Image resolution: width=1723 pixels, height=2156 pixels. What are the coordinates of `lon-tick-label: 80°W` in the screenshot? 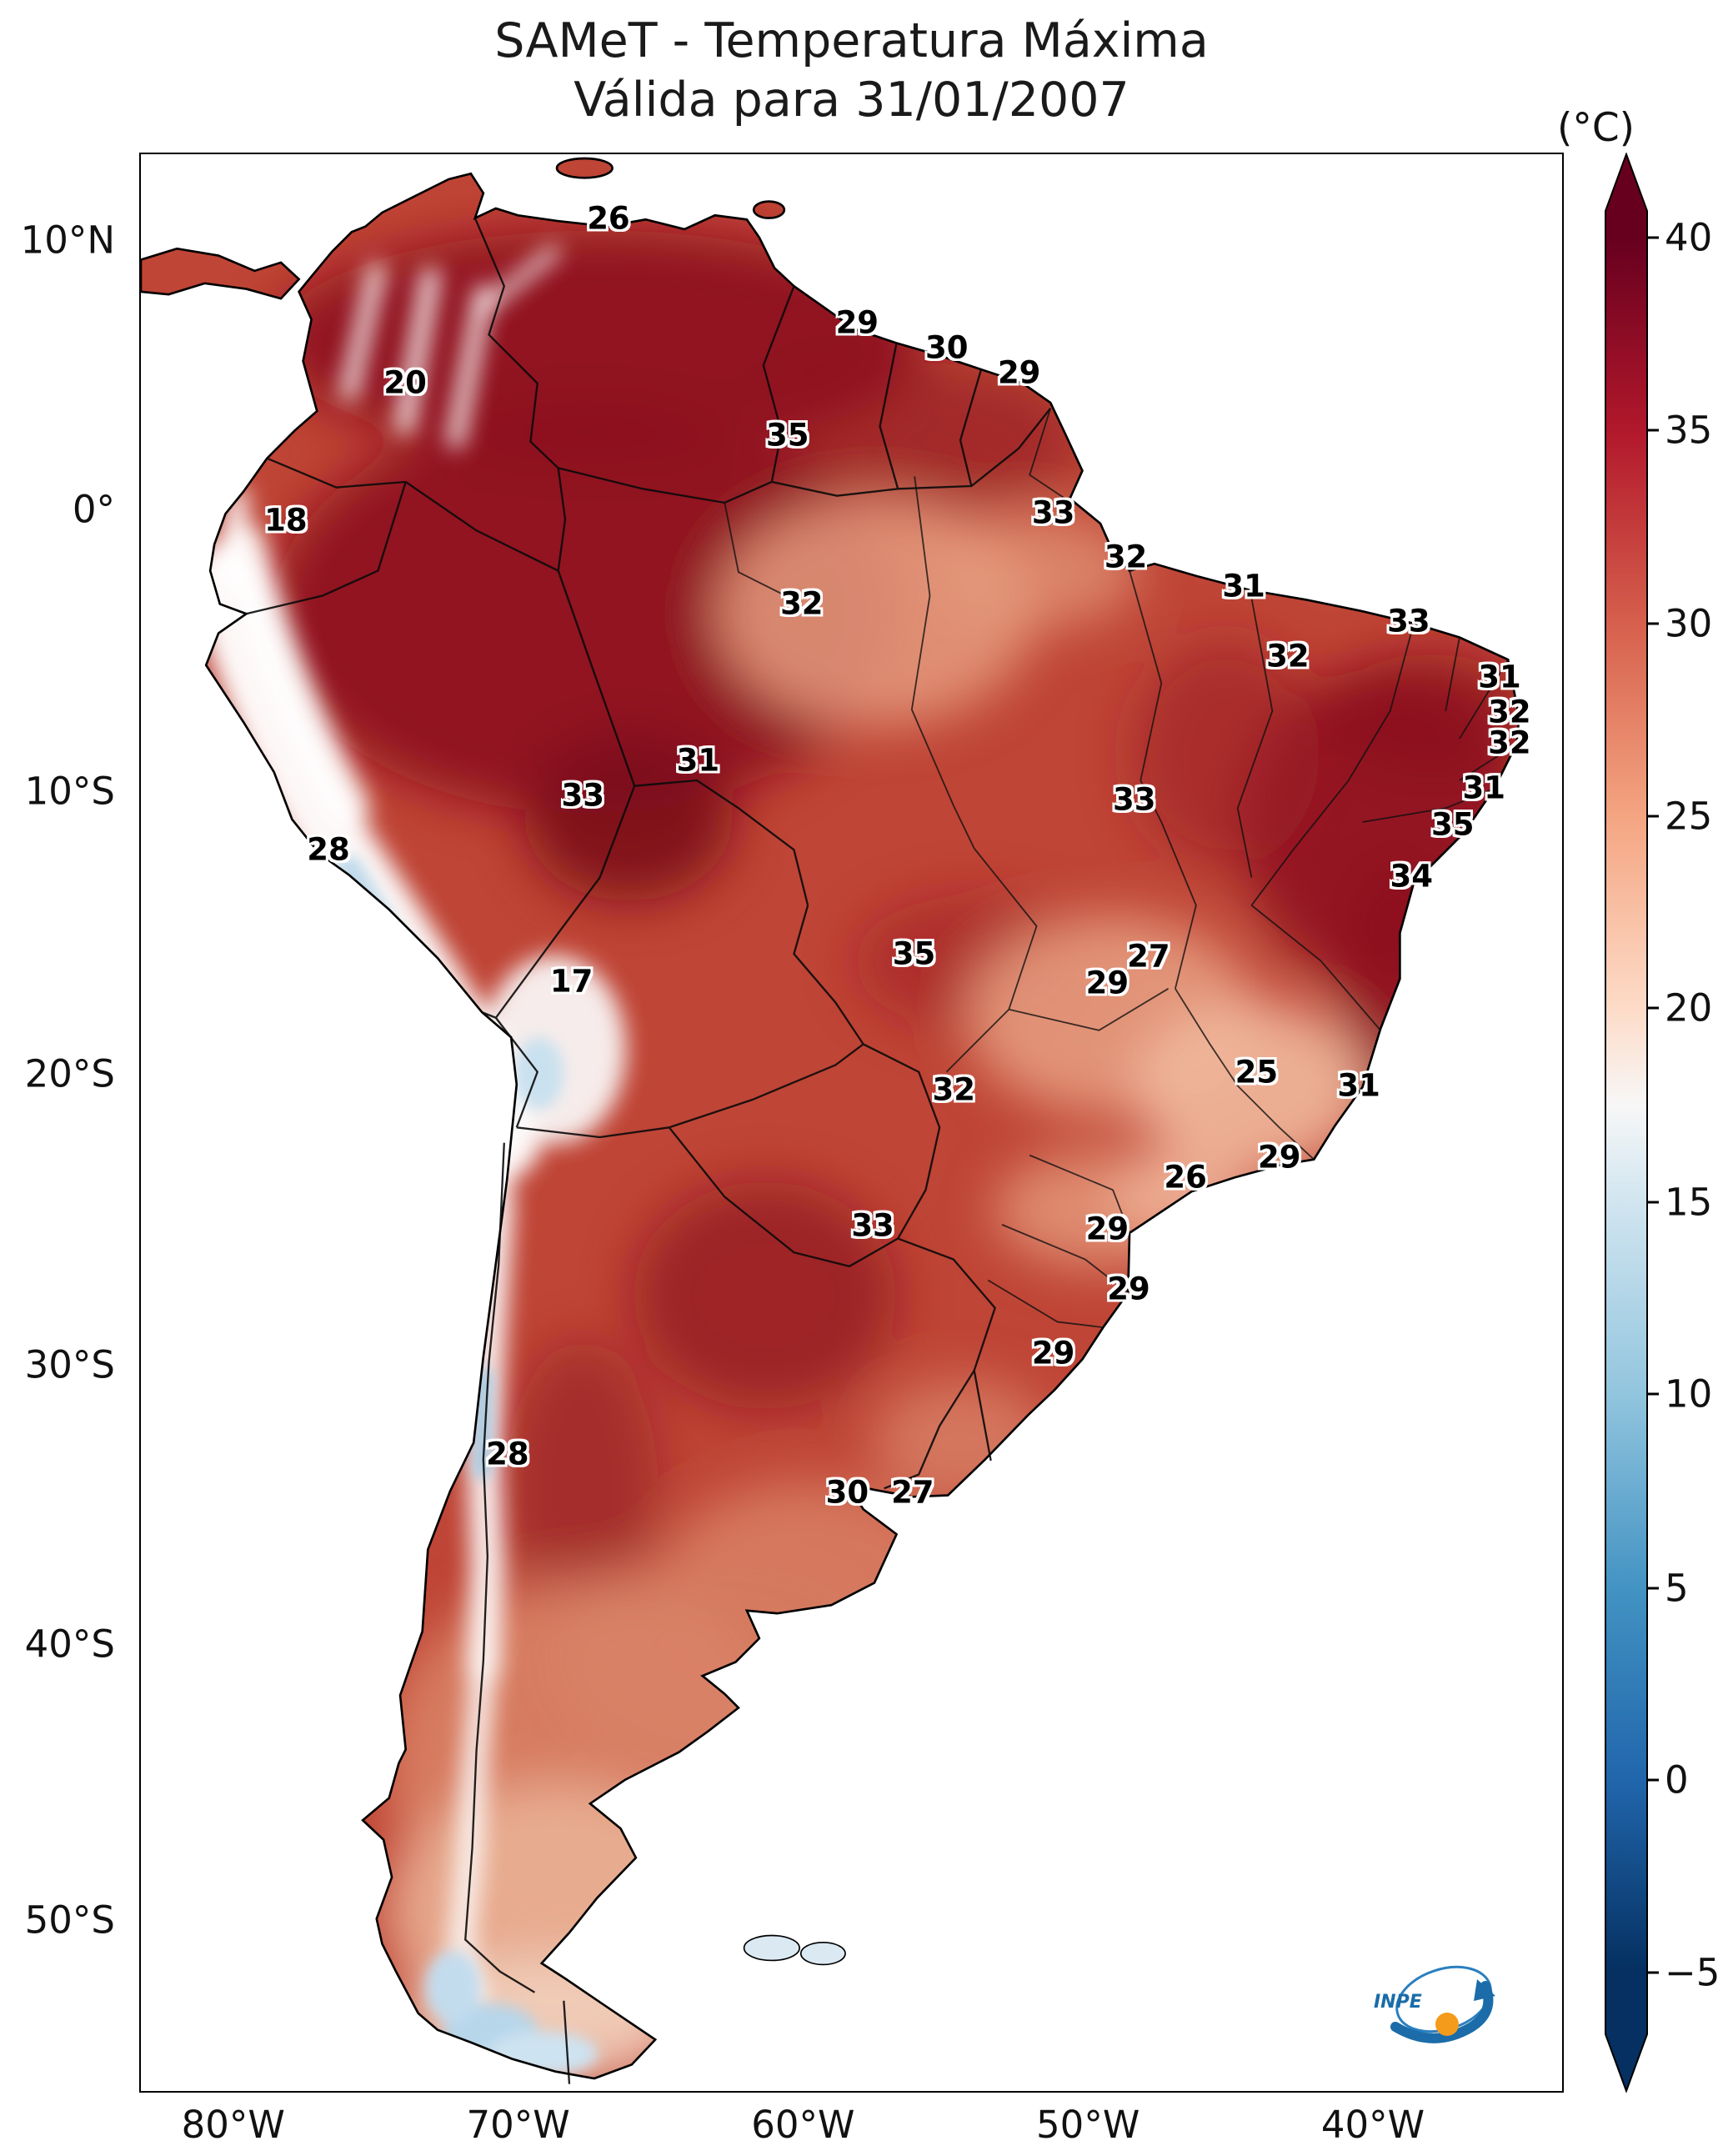 It's located at (233, 2125).